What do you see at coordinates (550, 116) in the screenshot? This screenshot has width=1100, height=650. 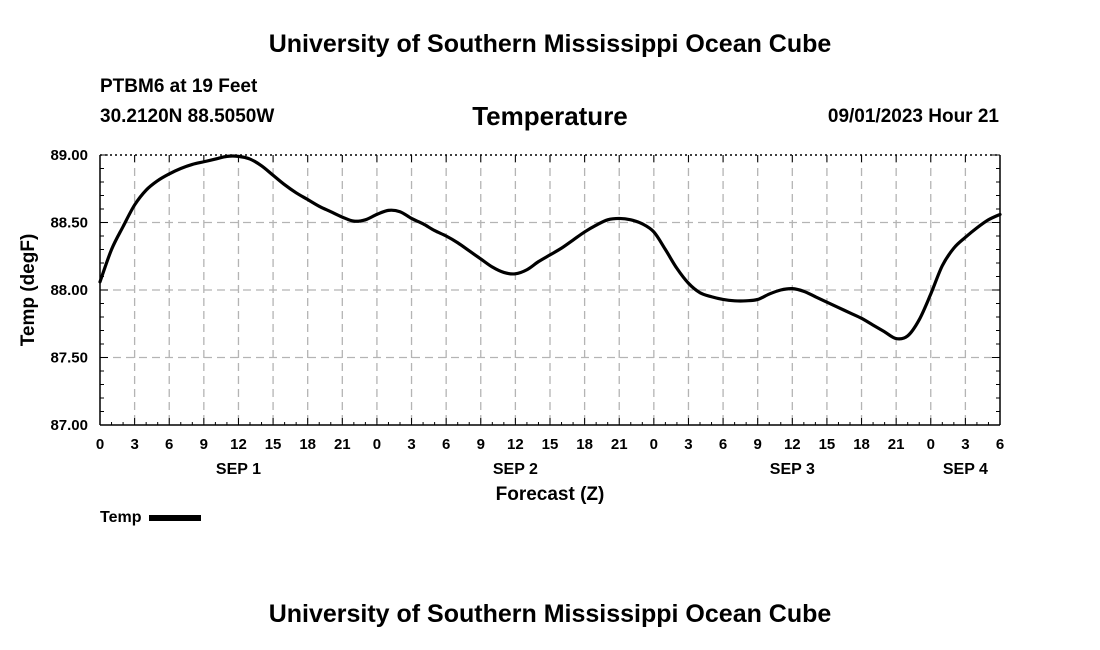 I see `chart-title: Temperature` at bounding box center [550, 116].